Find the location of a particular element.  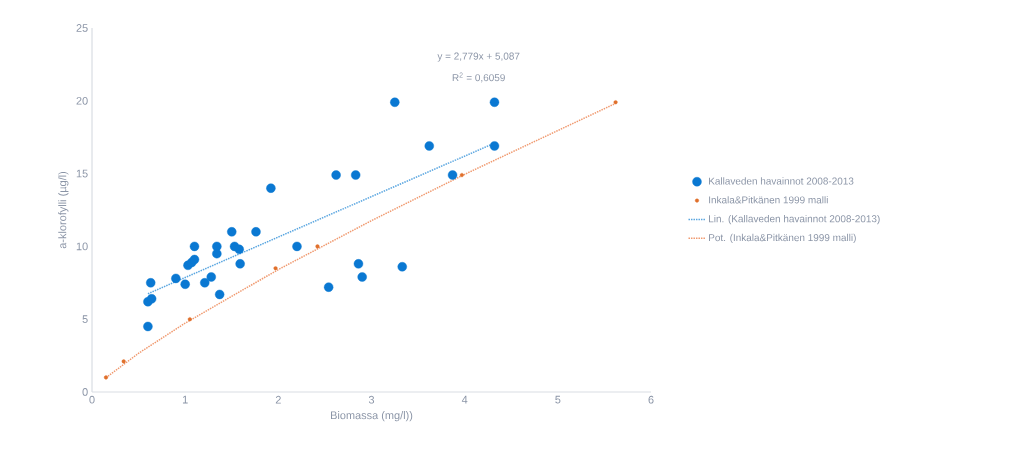

x-tick-label: 2 is located at coordinates (278, 399).